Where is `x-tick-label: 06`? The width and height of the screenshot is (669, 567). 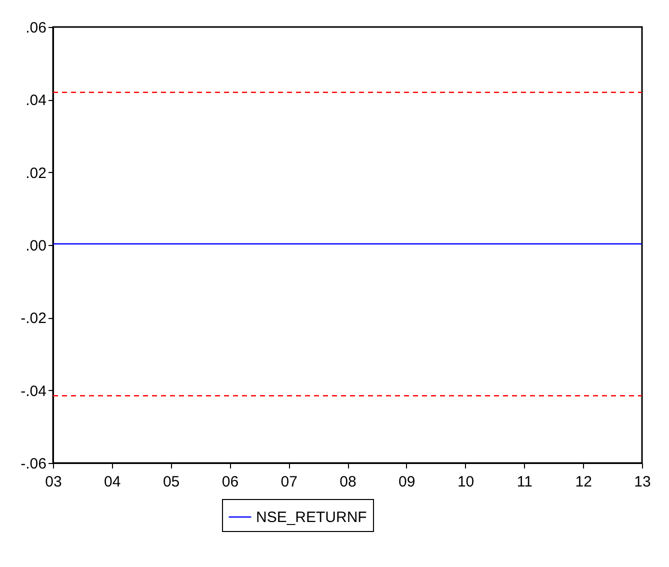
x-tick-label: 06 is located at coordinates (230, 482).